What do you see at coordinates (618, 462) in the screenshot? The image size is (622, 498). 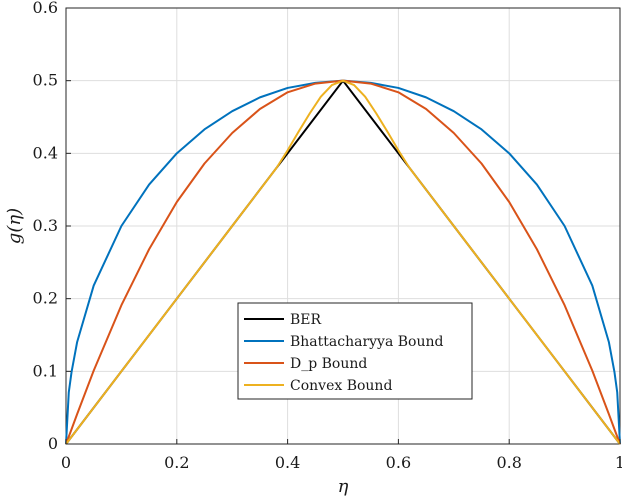 I see `x-tick-label: 1` at bounding box center [618, 462].